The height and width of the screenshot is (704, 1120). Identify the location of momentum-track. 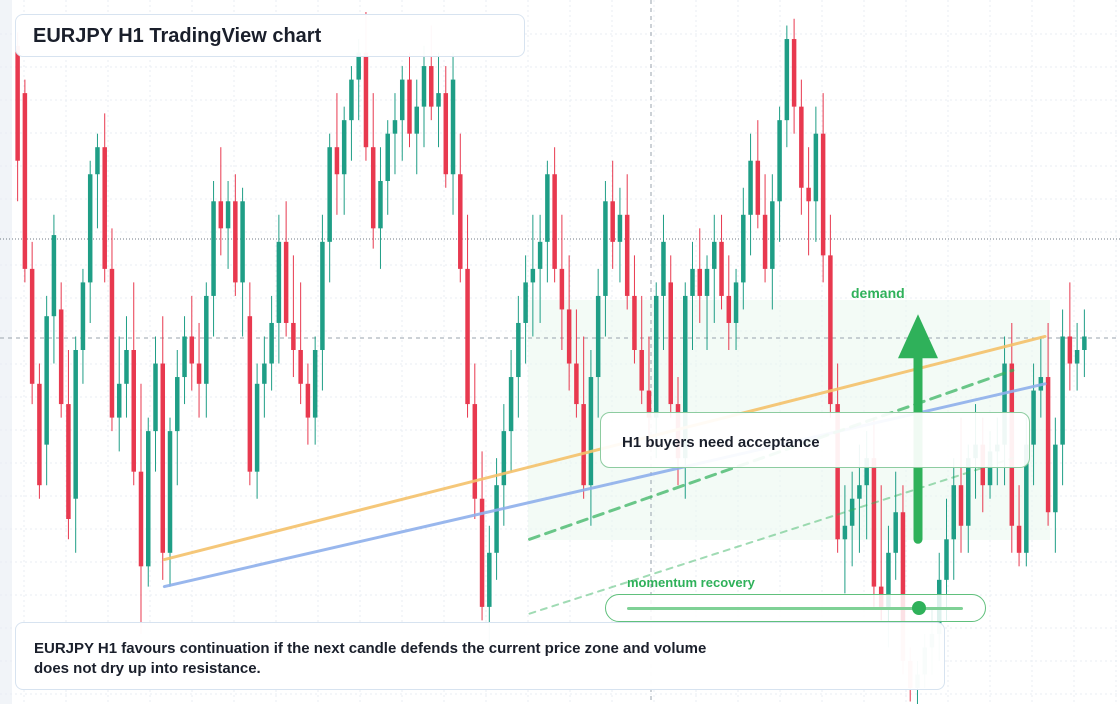
(795, 608).